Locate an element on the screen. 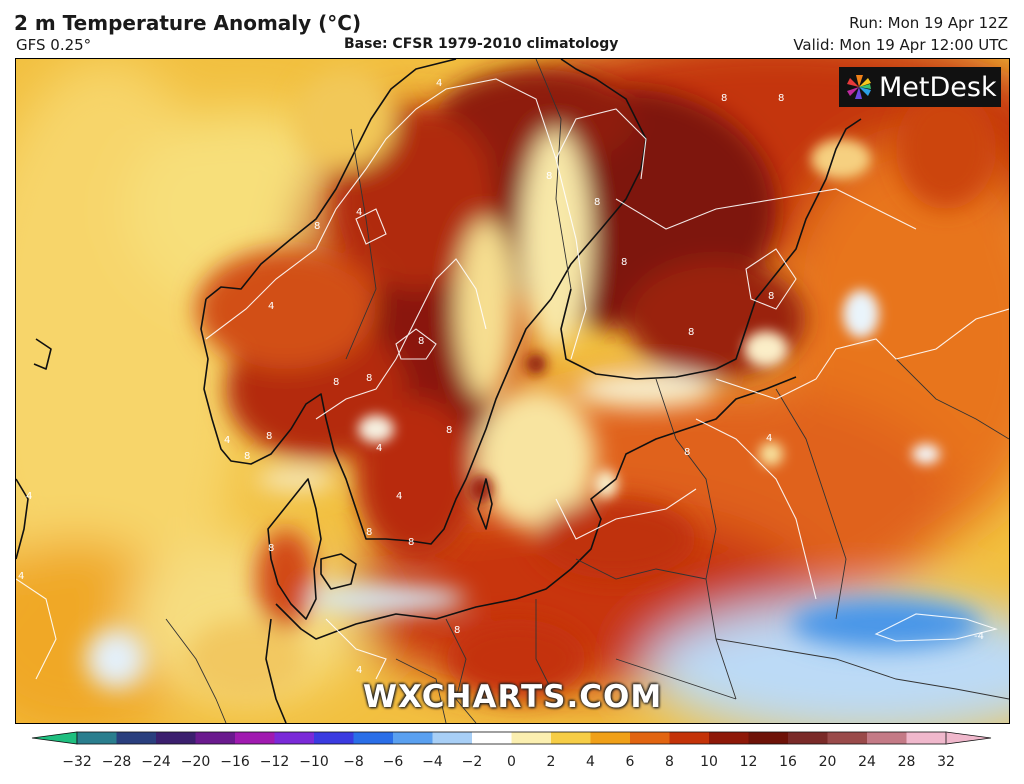 This screenshot has width=1024, height=784. model-name: GFS 0.25° is located at coordinates (54, 45).